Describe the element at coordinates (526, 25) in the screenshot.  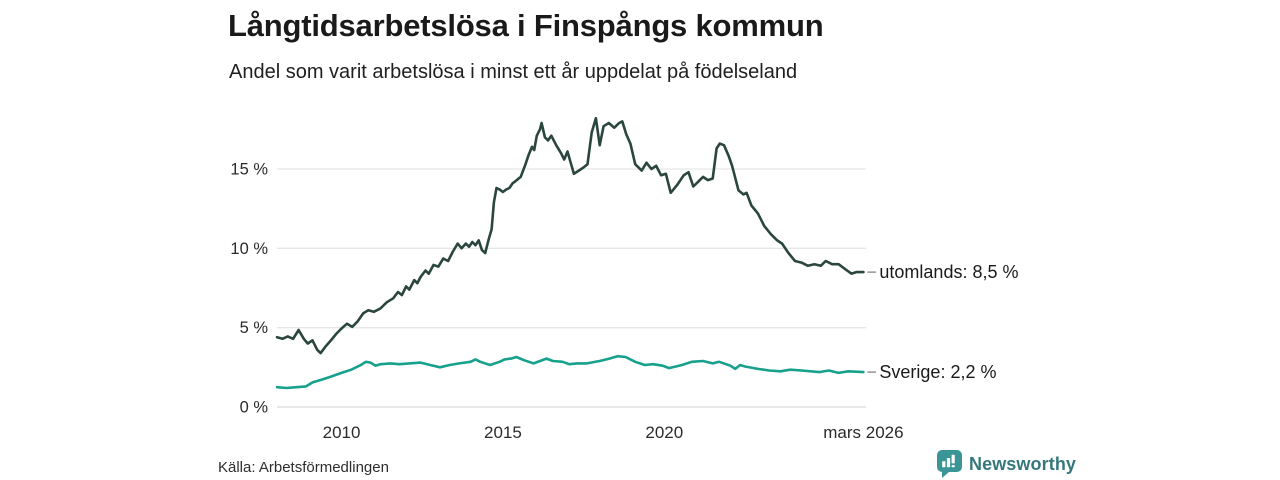
I see `chart-title: Långtidsarbetslösa i Finspångs kommun` at that location.